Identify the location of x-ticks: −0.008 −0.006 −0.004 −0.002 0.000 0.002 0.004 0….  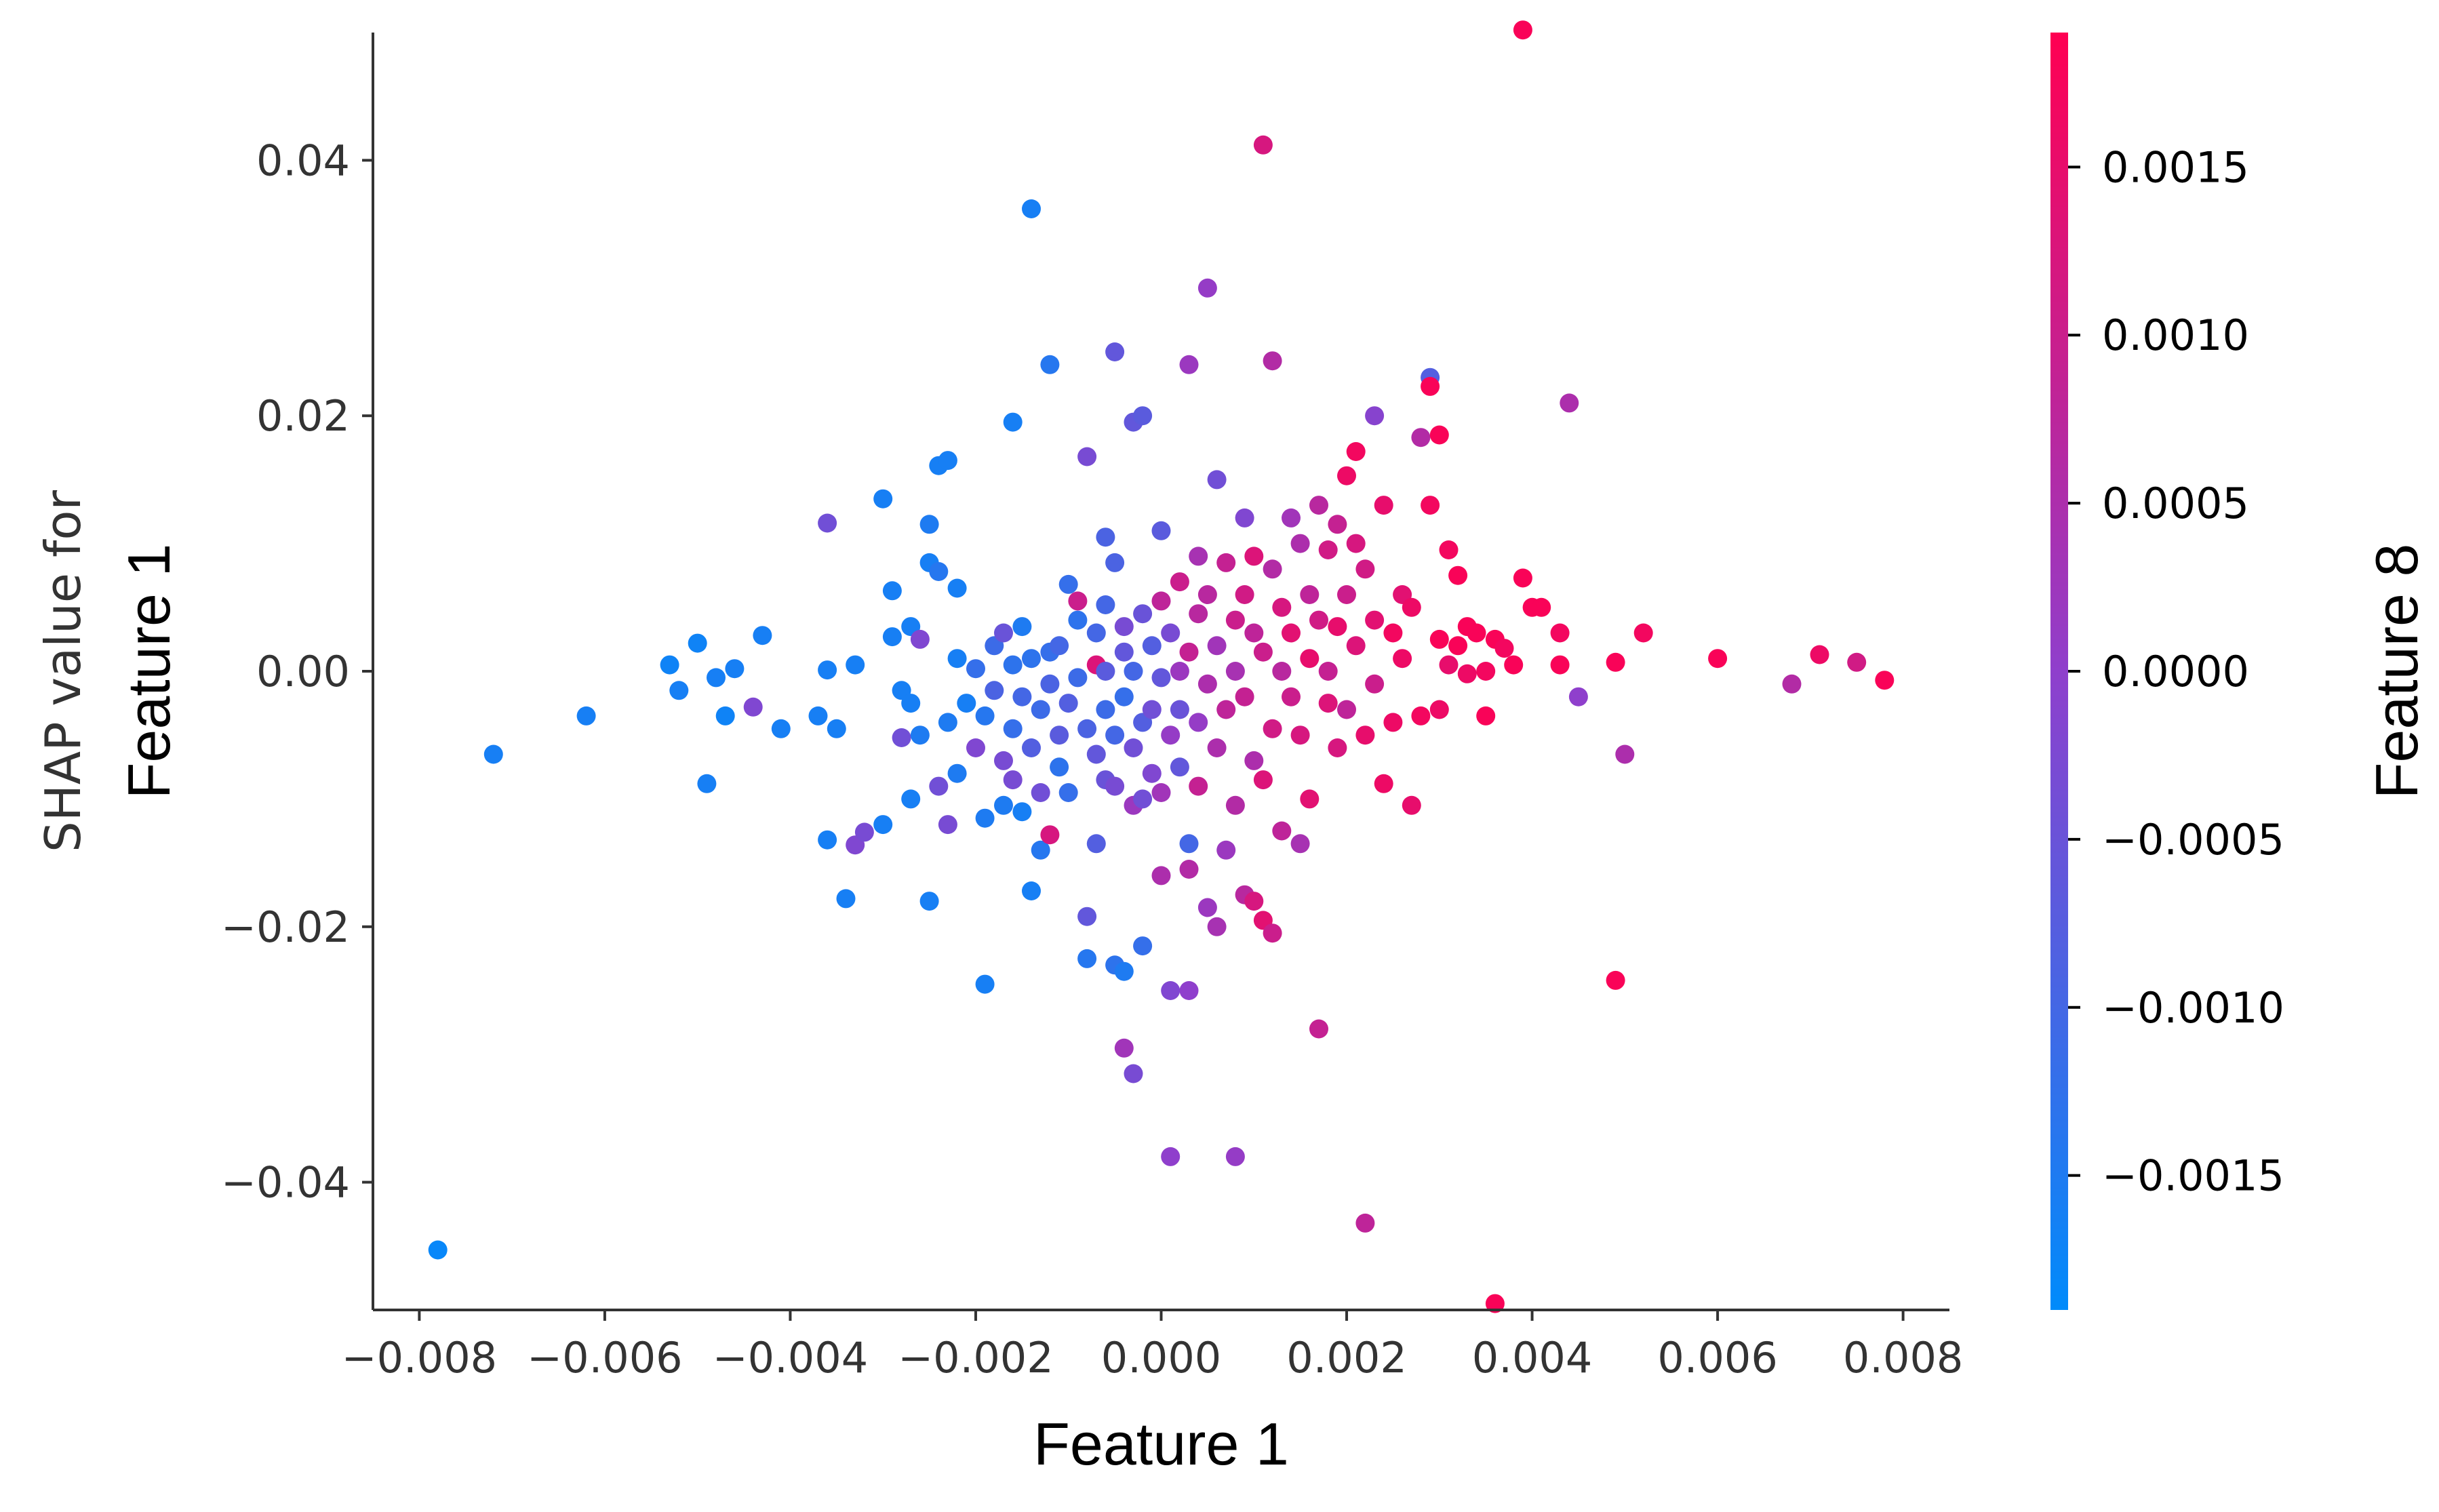
(1152, 1346).